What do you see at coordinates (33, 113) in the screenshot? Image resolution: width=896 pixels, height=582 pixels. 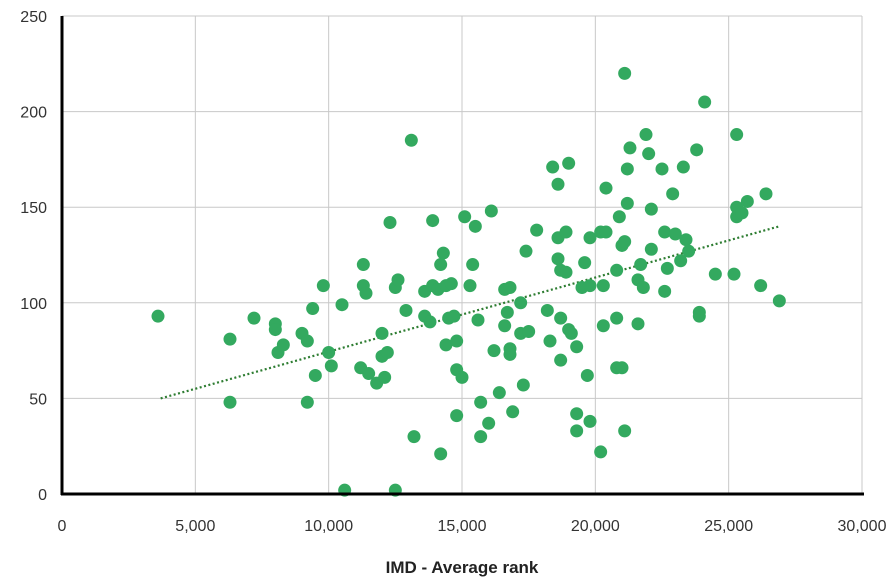 I see `y-tick-label: 200` at bounding box center [33, 113].